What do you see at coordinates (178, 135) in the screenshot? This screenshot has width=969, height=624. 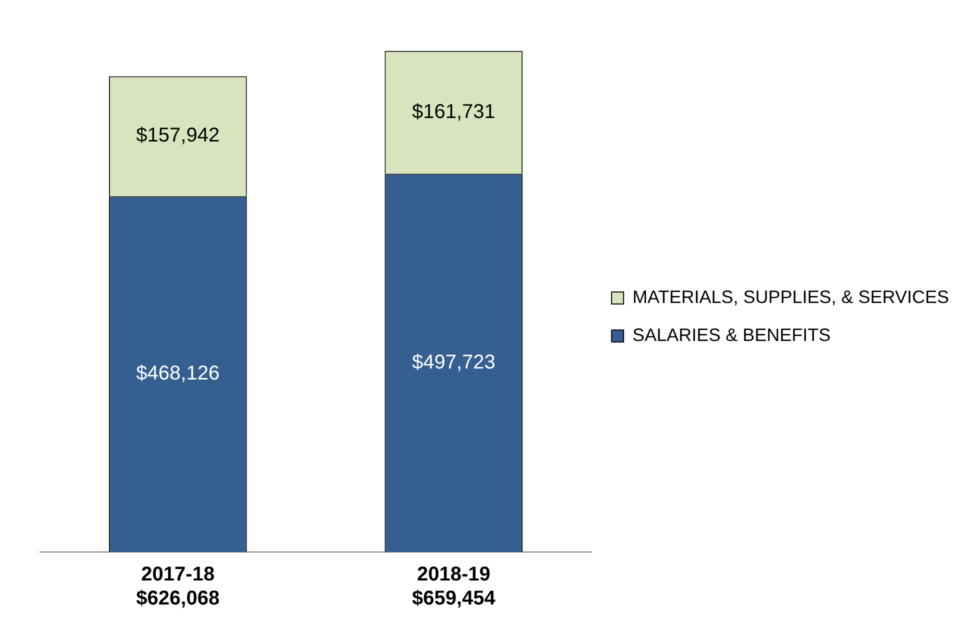 I see `data-label: $157,942` at bounding box center [178, 135].